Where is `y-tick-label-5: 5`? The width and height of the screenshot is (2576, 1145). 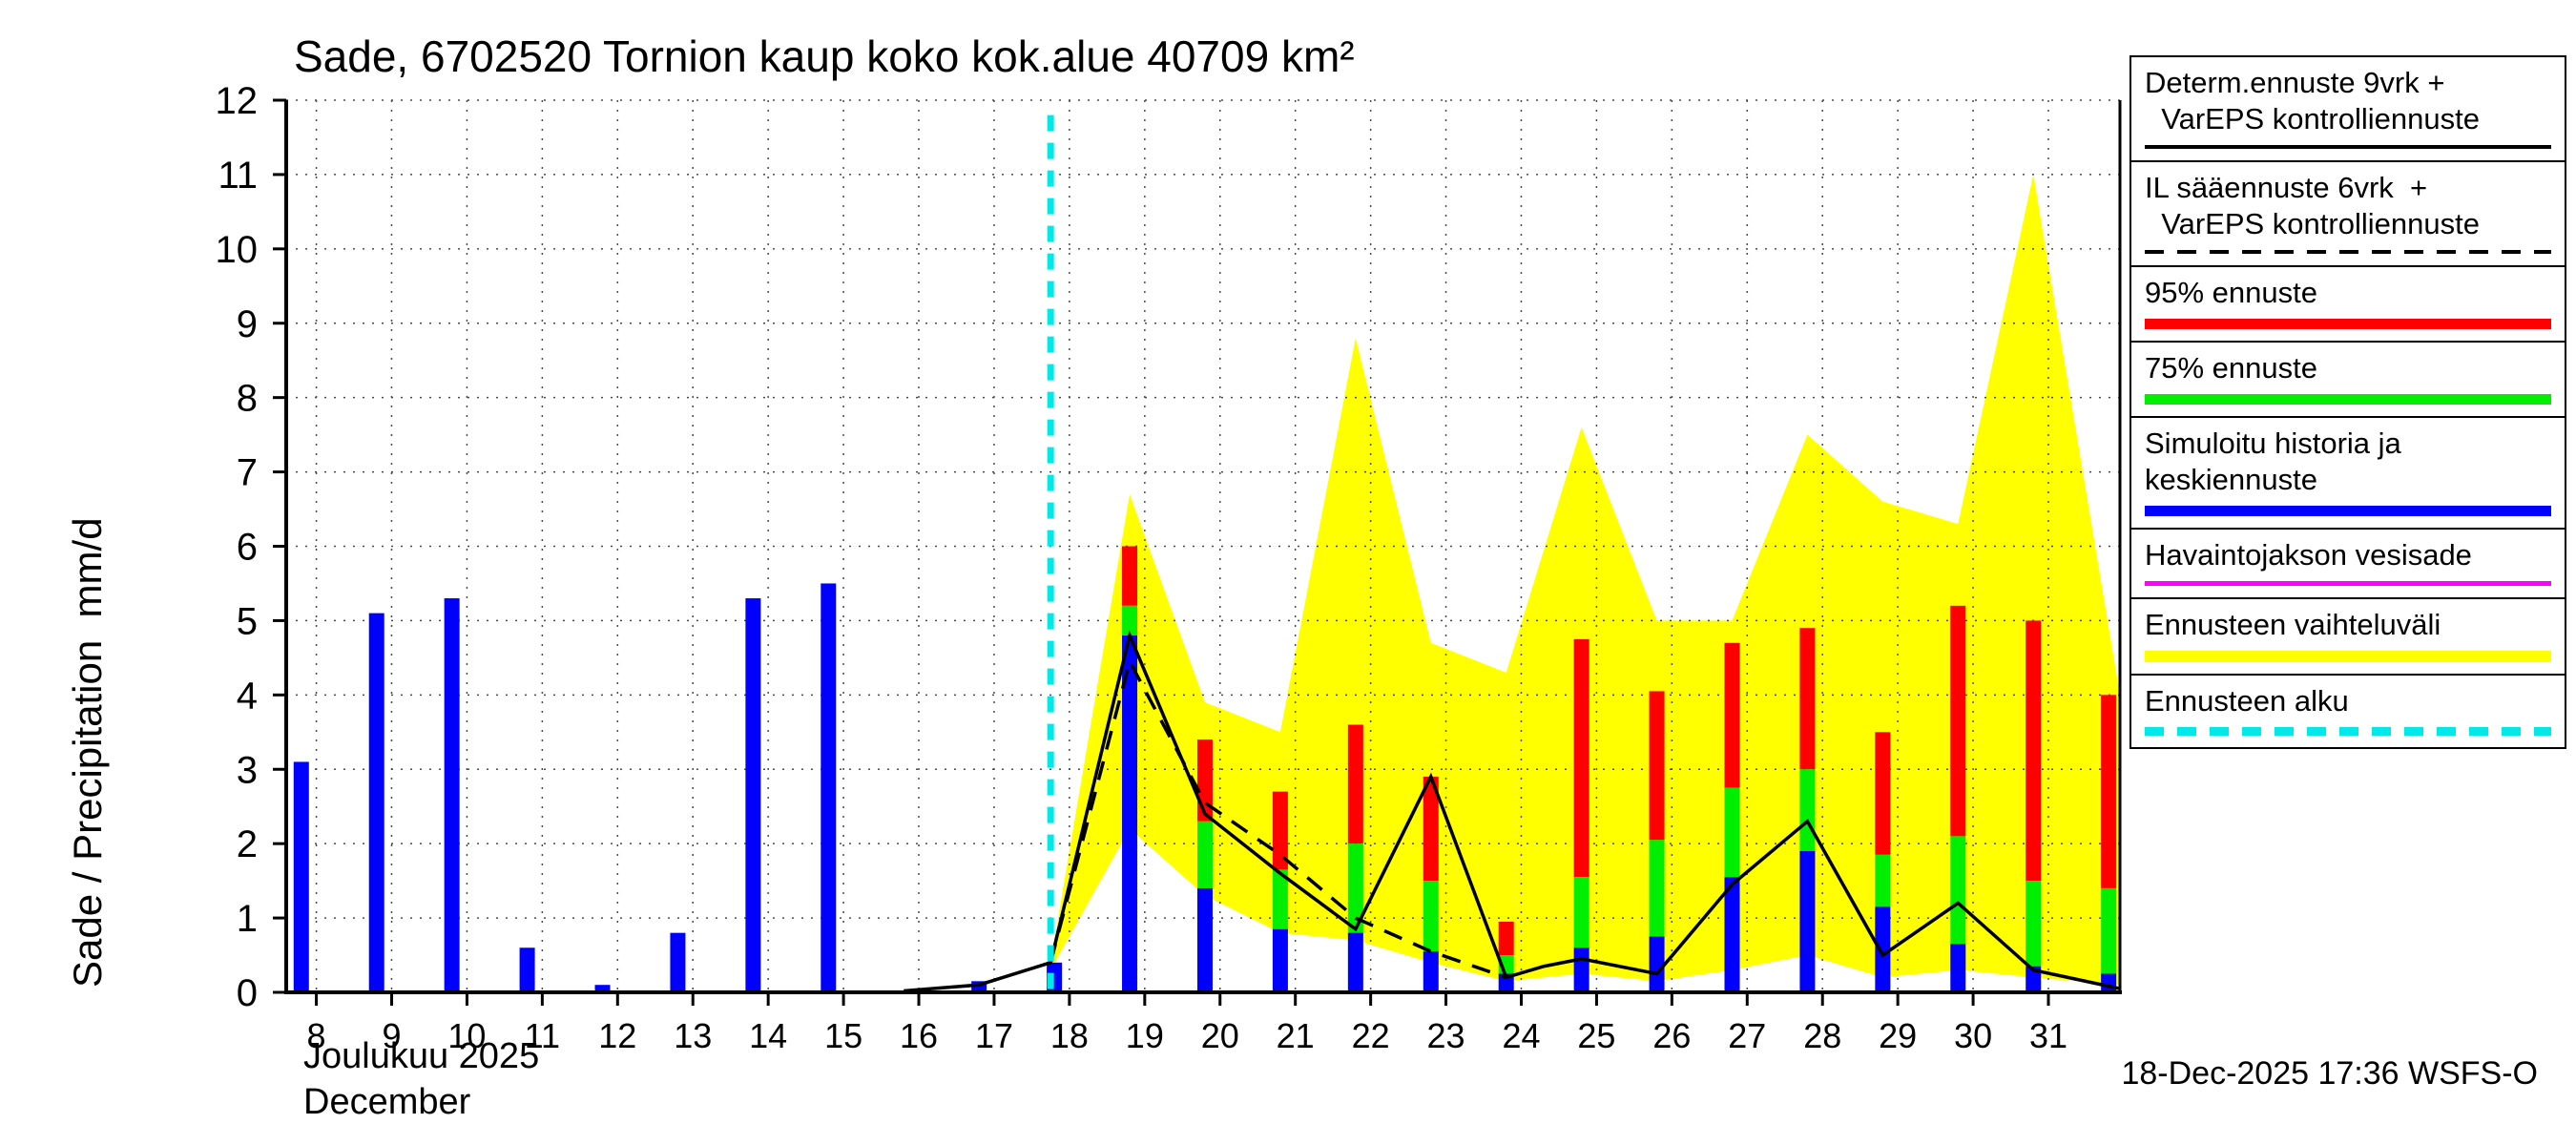
y-tick-label-5: 5 is located at coordinates (247, 621).